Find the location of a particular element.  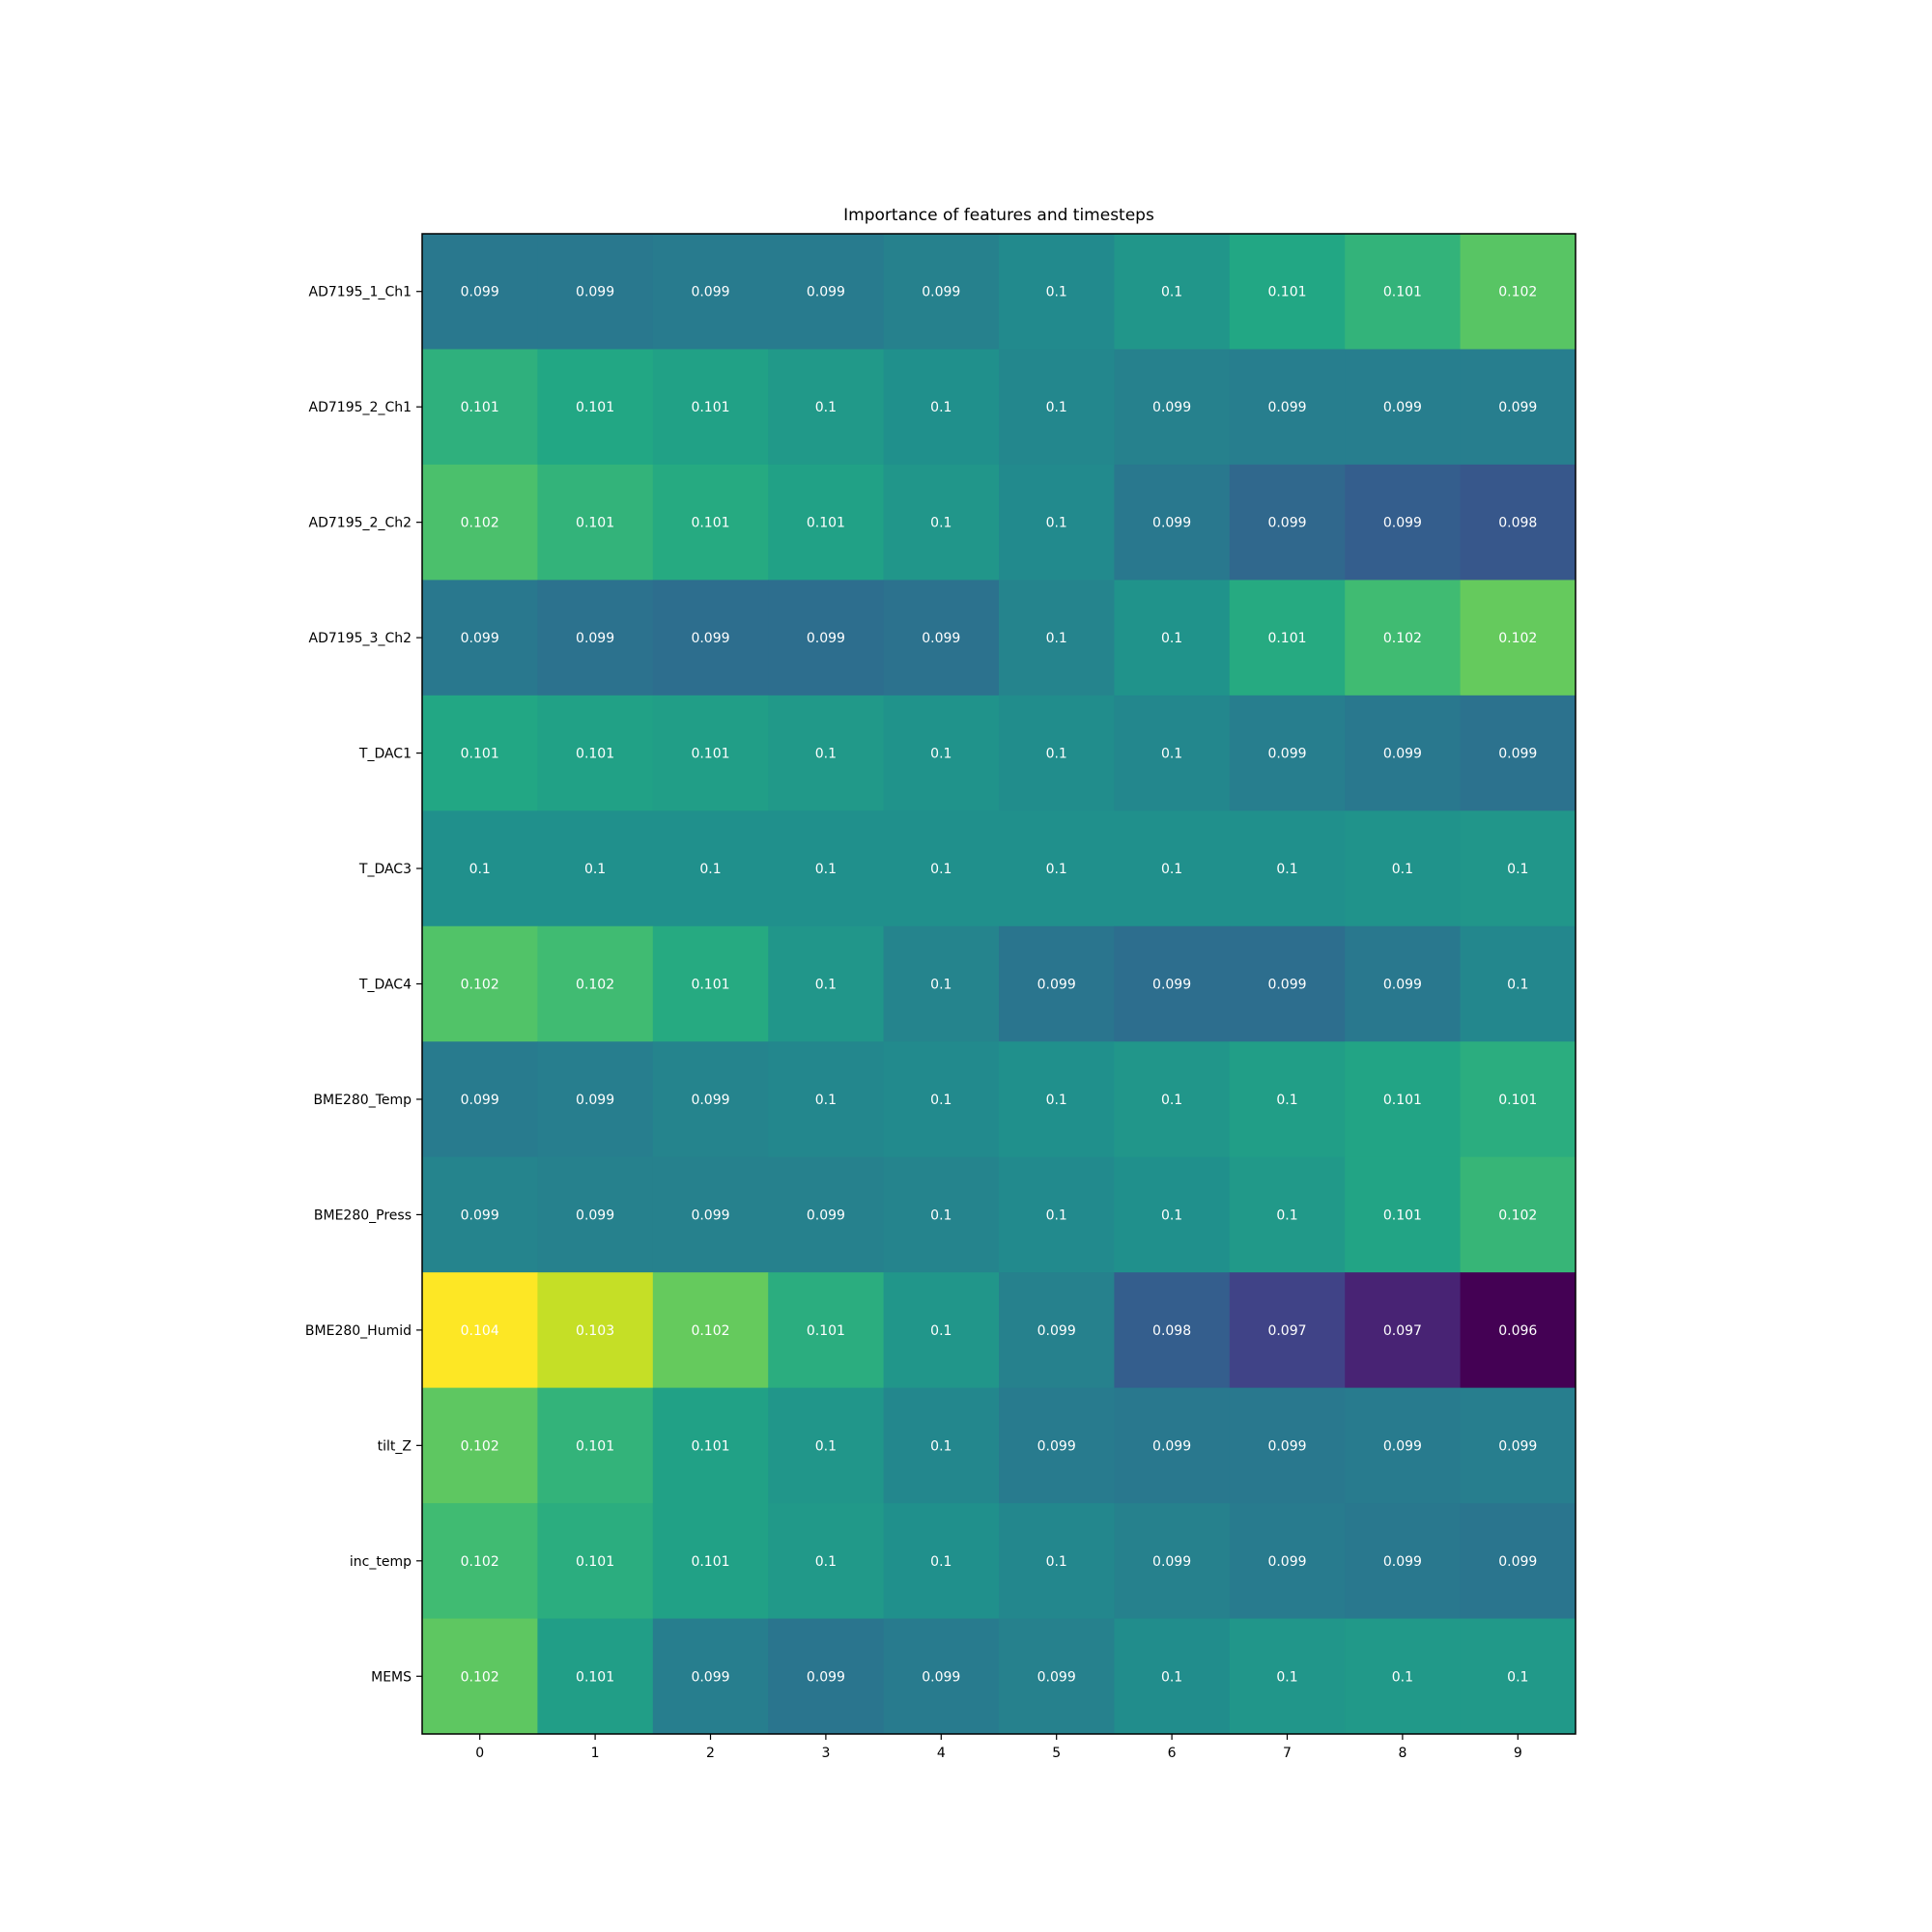

x-tick-label: 5 is located at coordinates (1056, 1753).